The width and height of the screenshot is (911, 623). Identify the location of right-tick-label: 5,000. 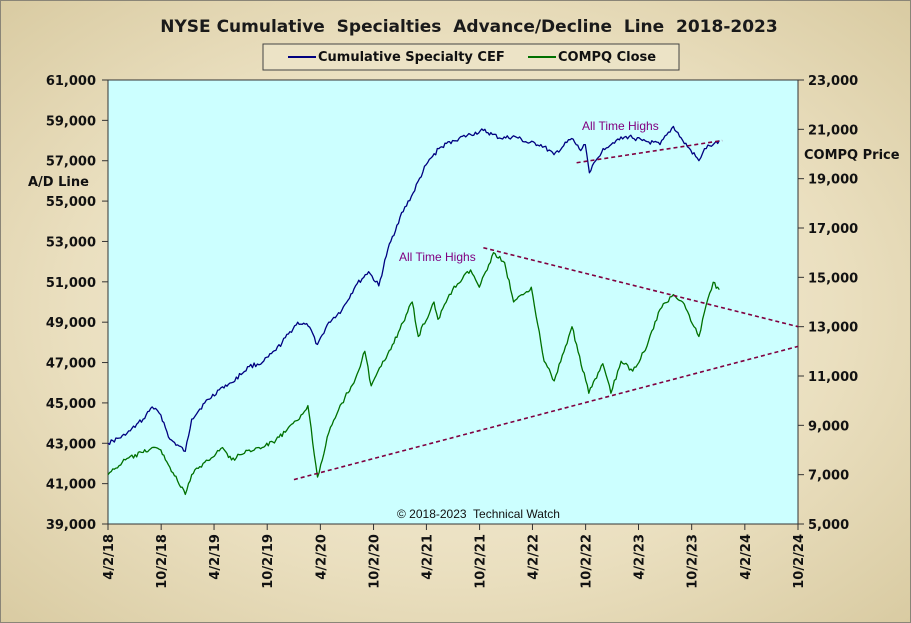
(828, 525).